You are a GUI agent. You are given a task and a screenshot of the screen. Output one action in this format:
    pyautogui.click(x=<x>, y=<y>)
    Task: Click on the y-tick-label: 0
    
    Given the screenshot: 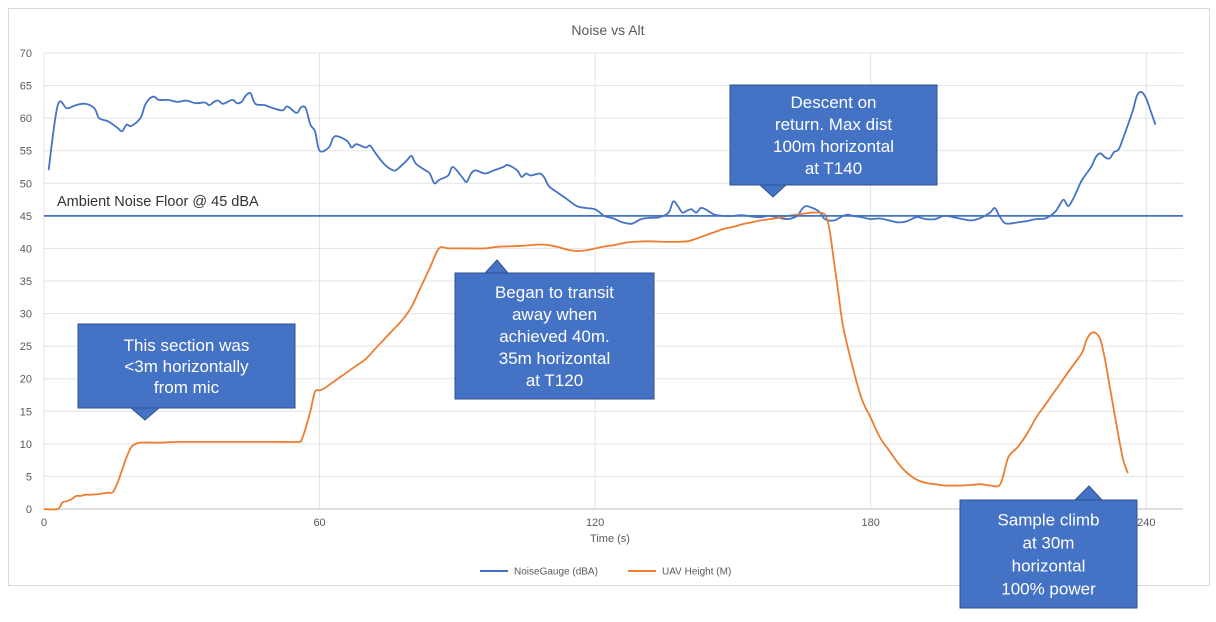 What is the action you would take?
    pyautogui.click(x=29, y=510)
    